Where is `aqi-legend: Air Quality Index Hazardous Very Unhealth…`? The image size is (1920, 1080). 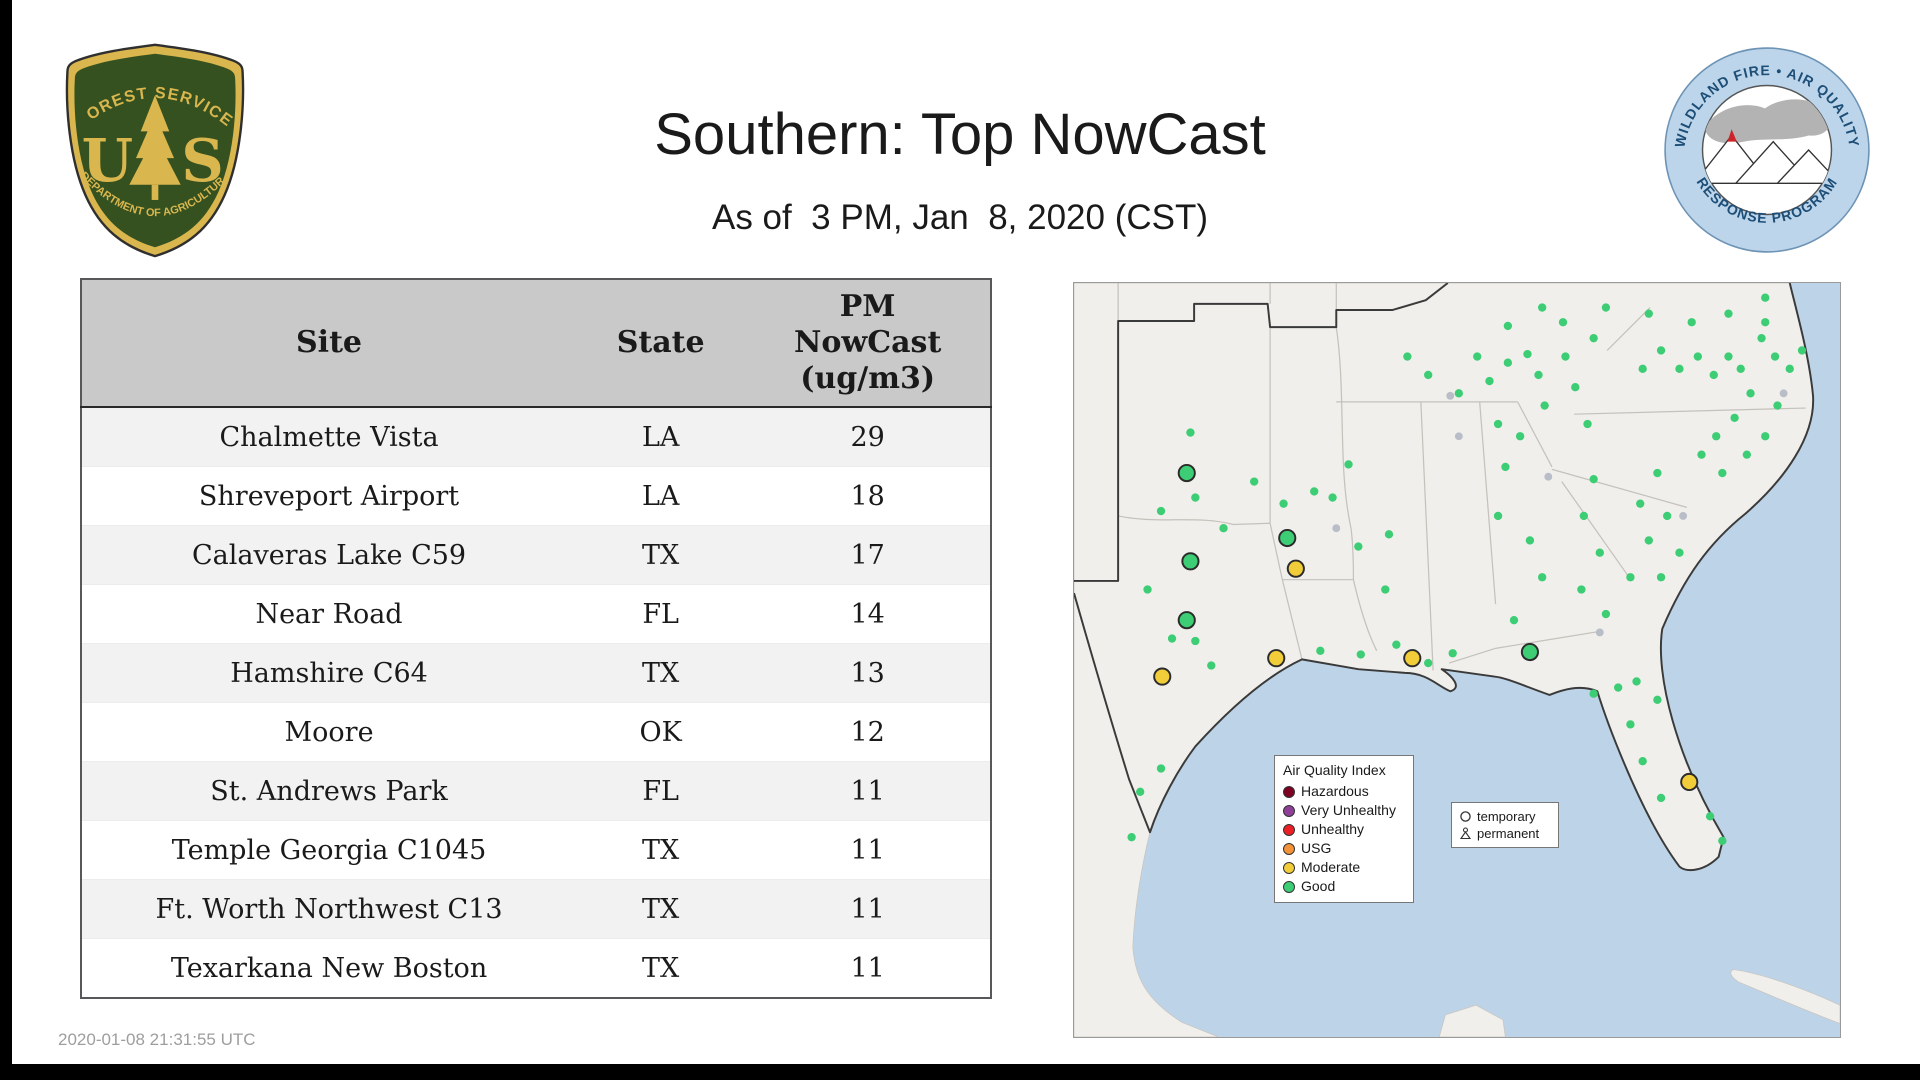
aqi-legend: Air Quality Index Hazardous Very Unhealth… is located at coordinates (1344, 829).